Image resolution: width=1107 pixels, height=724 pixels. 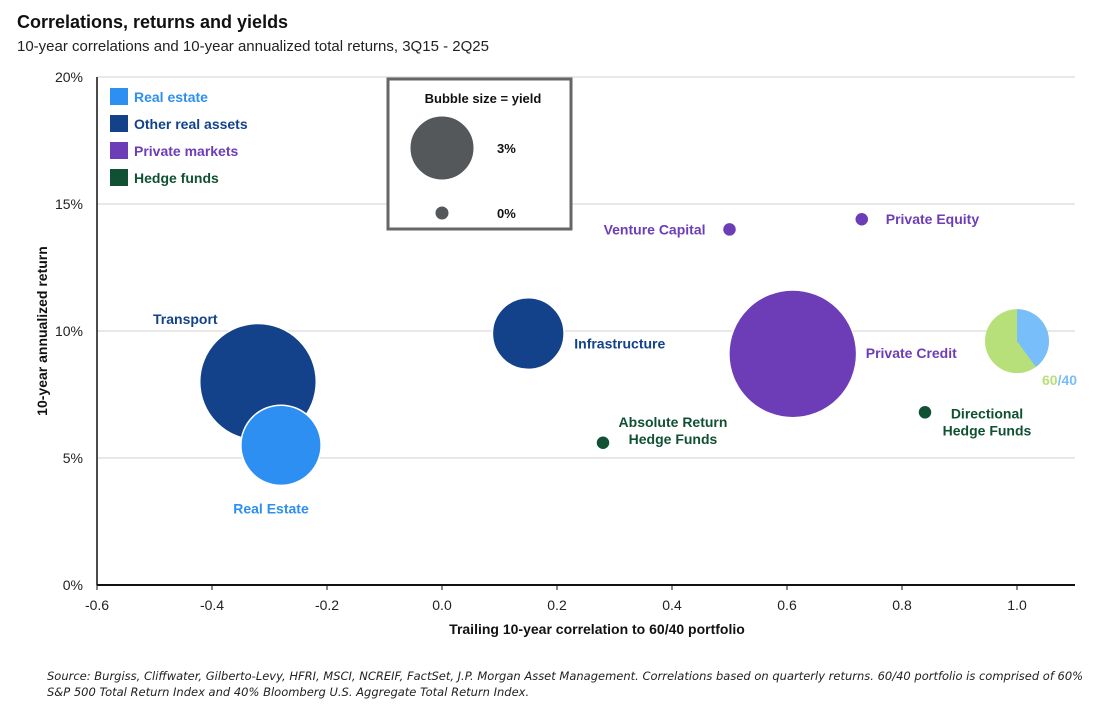 I want to click on y-tick-label: 20%, so click(x=69, y=77).